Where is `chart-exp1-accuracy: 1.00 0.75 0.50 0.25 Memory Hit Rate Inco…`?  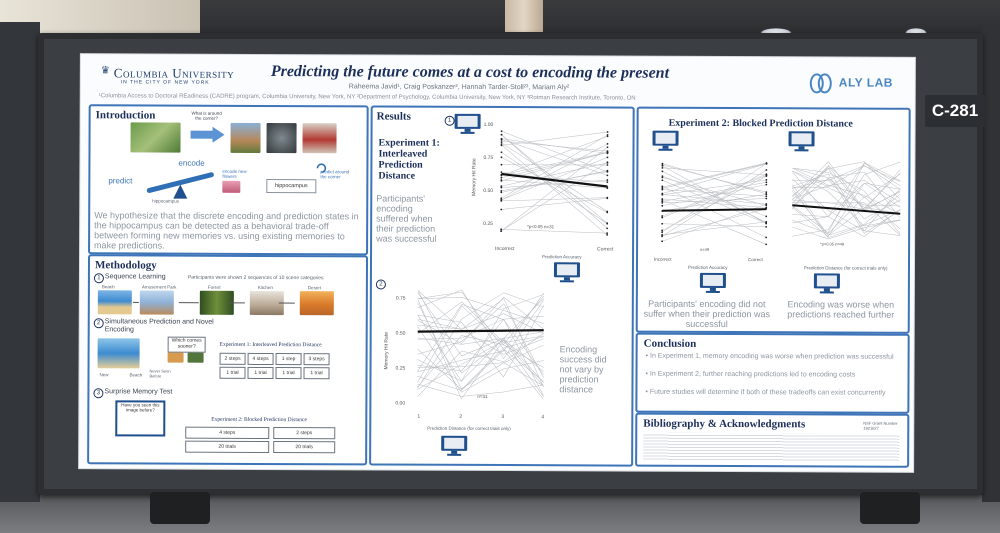
chart-exp1-accuracy: 1.00 0.75 0.50 0.25 Memory Hit Rate Inco… is located at coordinates (542, 187).